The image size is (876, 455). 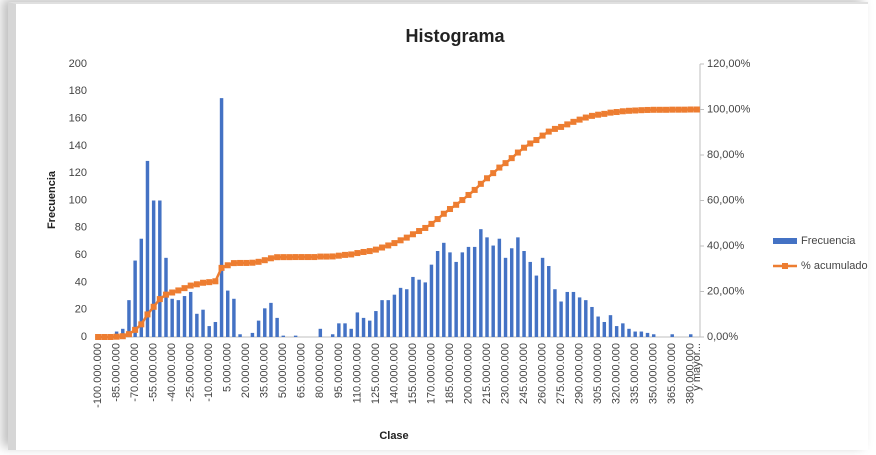 I want to click on x-tick-label: 365.000.000, so click(x=672, y=373).